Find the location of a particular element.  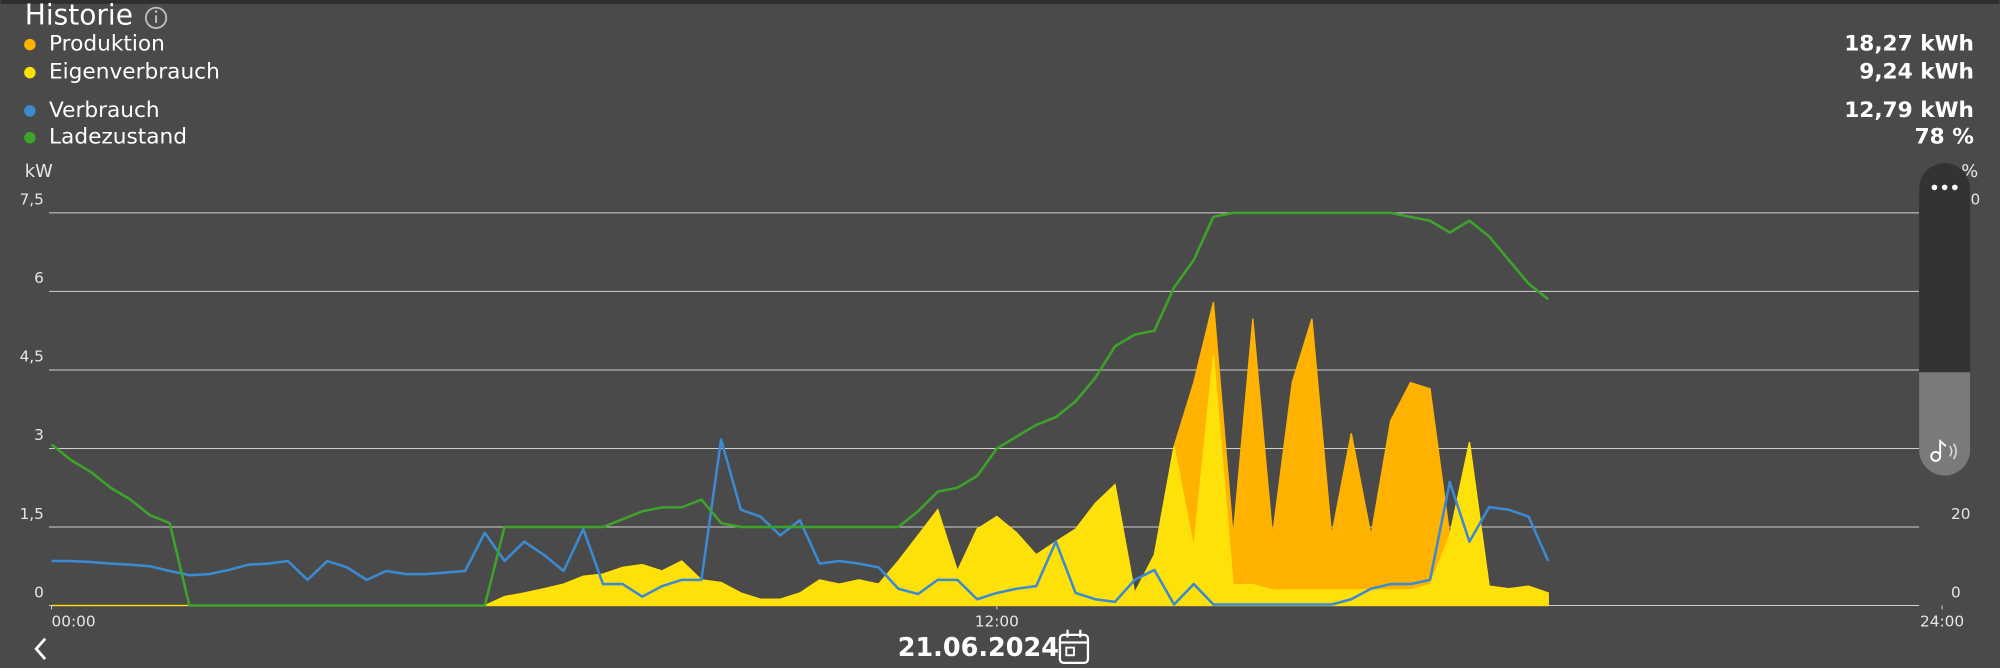

date: 21.06.2024 is located at coordinates (978, 648).